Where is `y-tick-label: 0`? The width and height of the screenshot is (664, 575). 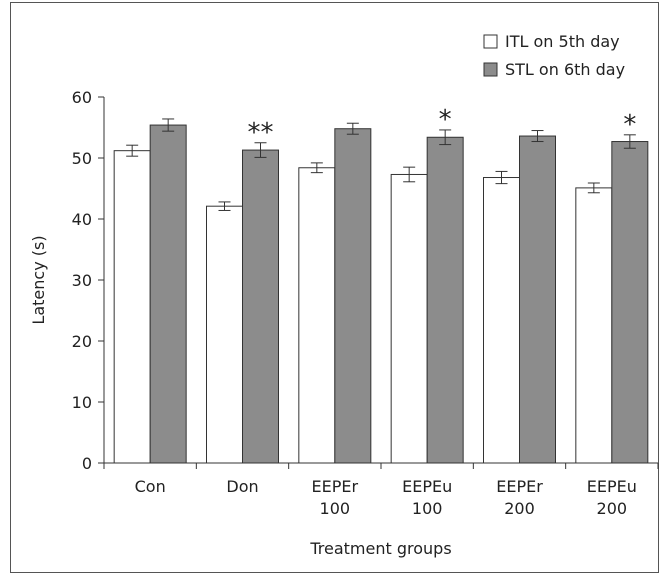
y-tick-label: 0 is located at coordinates (87, 463).